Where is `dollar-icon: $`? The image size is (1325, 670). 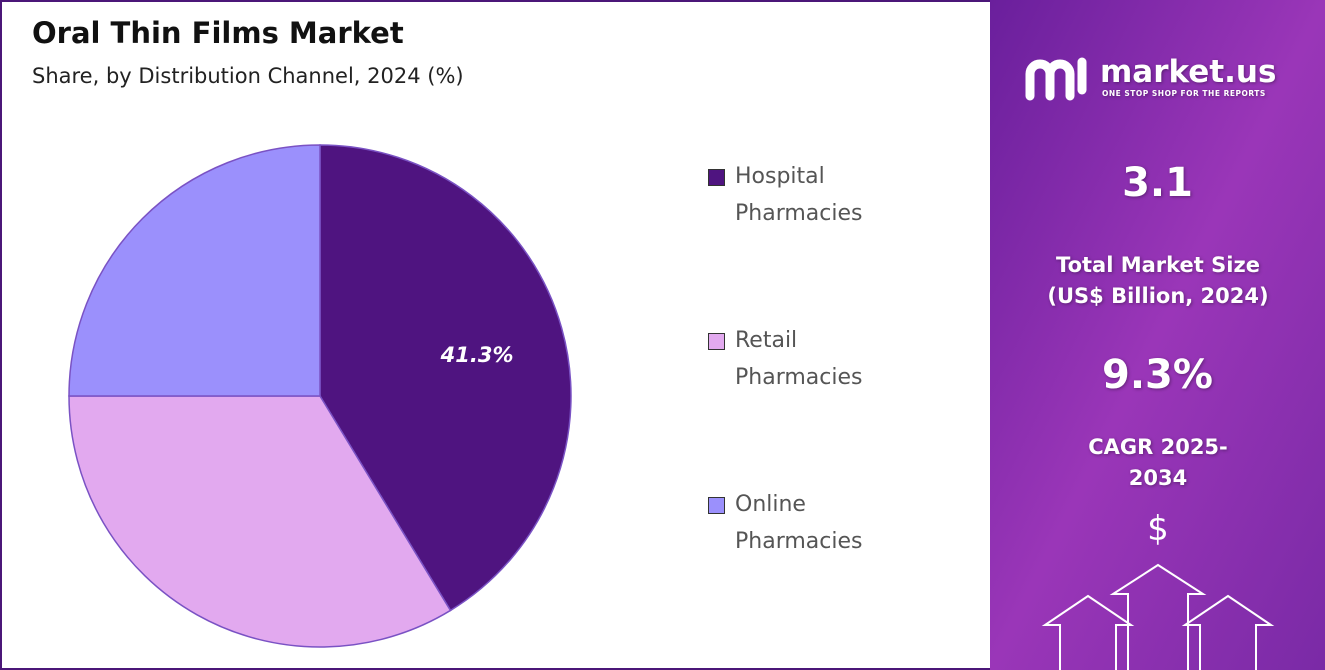 dollar-icon: $ is located at coordinates (1158, 529).